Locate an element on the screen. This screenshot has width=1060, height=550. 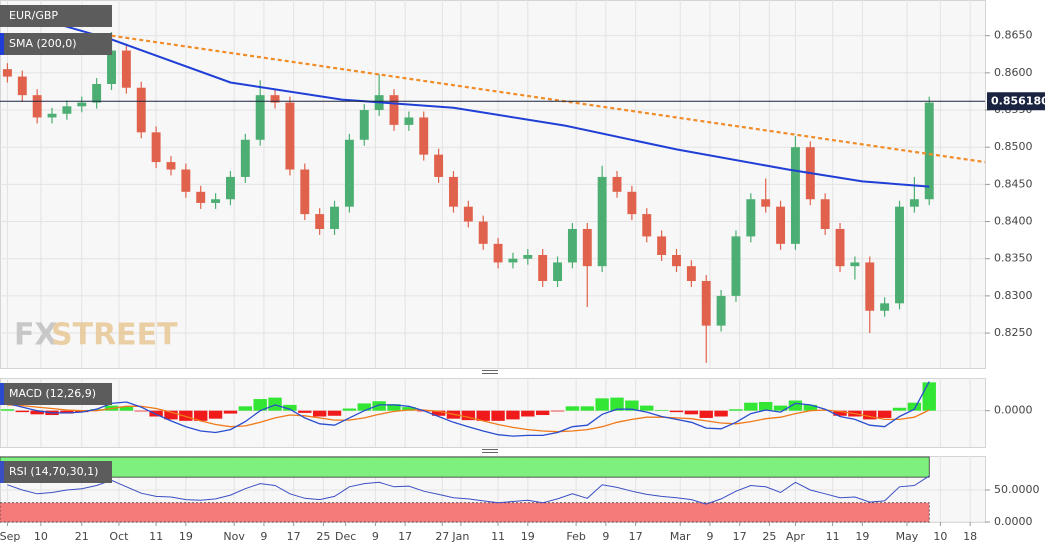
indicator-label: EUR/GBP is located at coordinates (33, 15).